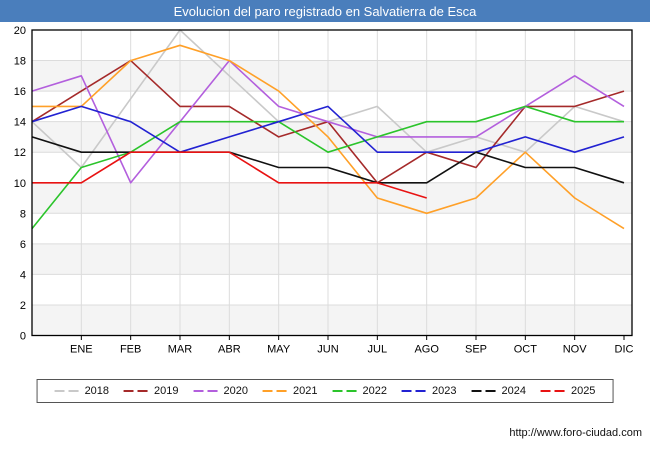  What do you see at coordinates (568, 391) in the screenshot?
I see `legend-item-2025: 2025` at bounding box center [568, 391].